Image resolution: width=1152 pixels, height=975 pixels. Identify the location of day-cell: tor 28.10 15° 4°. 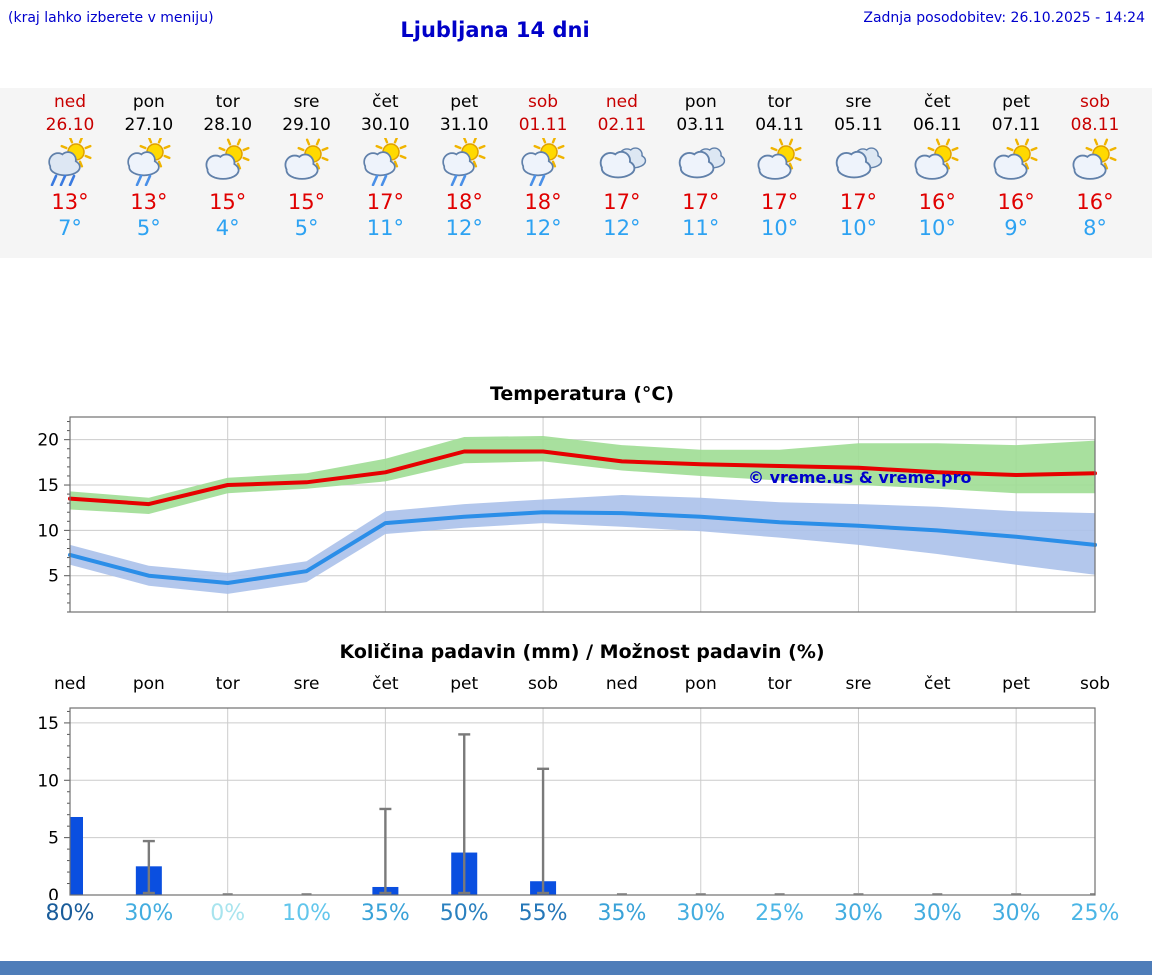
(228, 166).